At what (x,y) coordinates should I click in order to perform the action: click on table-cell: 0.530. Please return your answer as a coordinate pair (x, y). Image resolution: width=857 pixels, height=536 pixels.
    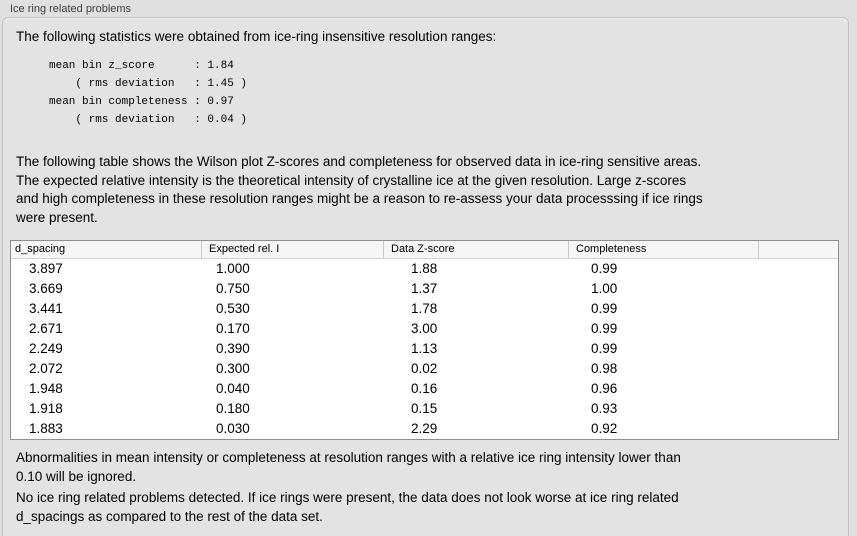
    Looking at the image, I should click on (233, 308).